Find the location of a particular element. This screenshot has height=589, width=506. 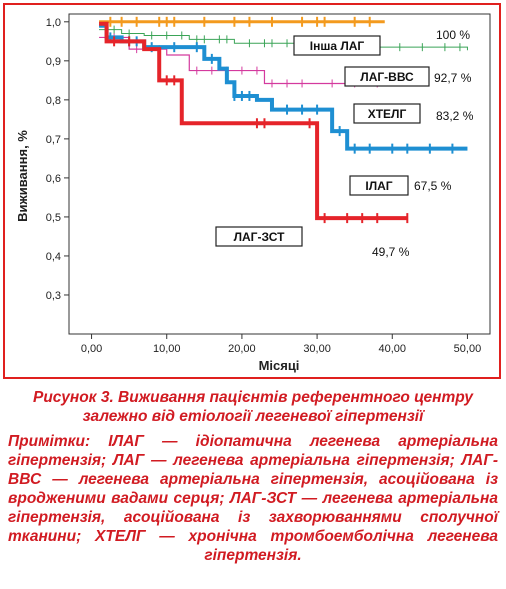

x-tick-label: 0,00 is located at coordinates (91, 349).